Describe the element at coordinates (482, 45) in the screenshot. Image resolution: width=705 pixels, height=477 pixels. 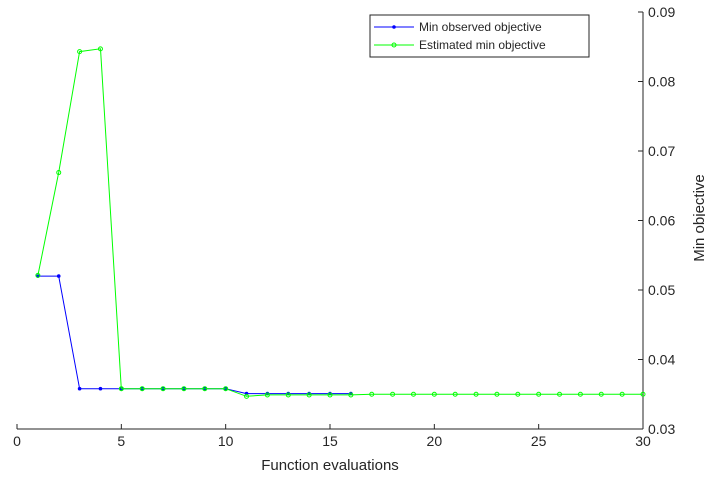
I see `legend-label-estimated-min: Estimated min objective` at that location.